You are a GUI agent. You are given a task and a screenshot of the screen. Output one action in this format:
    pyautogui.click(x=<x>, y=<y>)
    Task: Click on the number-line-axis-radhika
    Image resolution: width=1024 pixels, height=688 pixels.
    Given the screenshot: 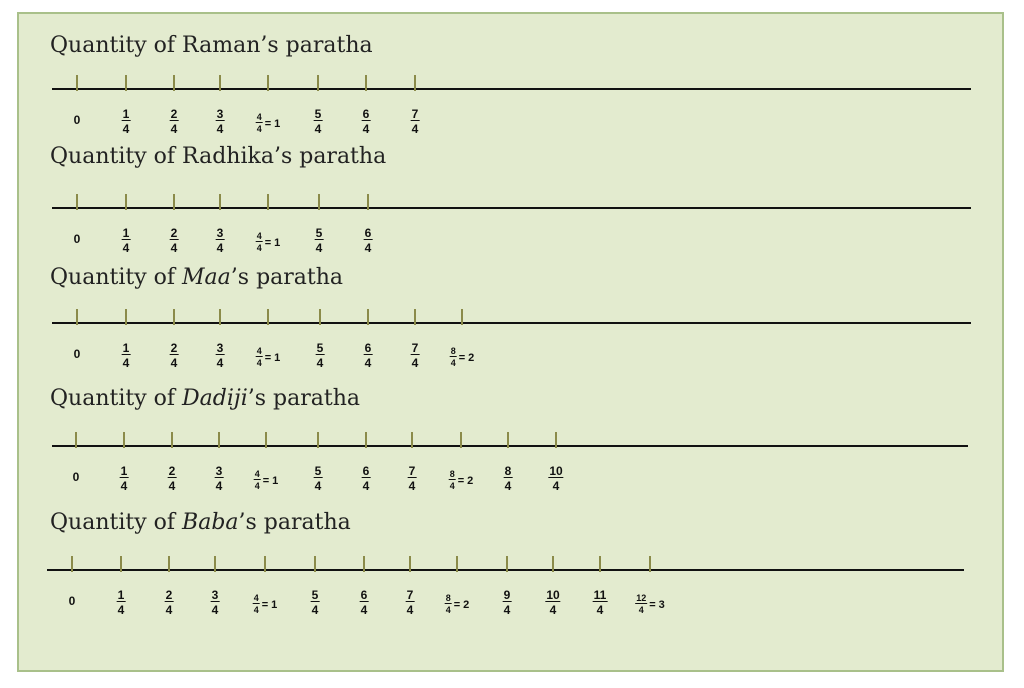 What is the action you would take?
    pyautogui.click(x=511, y=208)
    